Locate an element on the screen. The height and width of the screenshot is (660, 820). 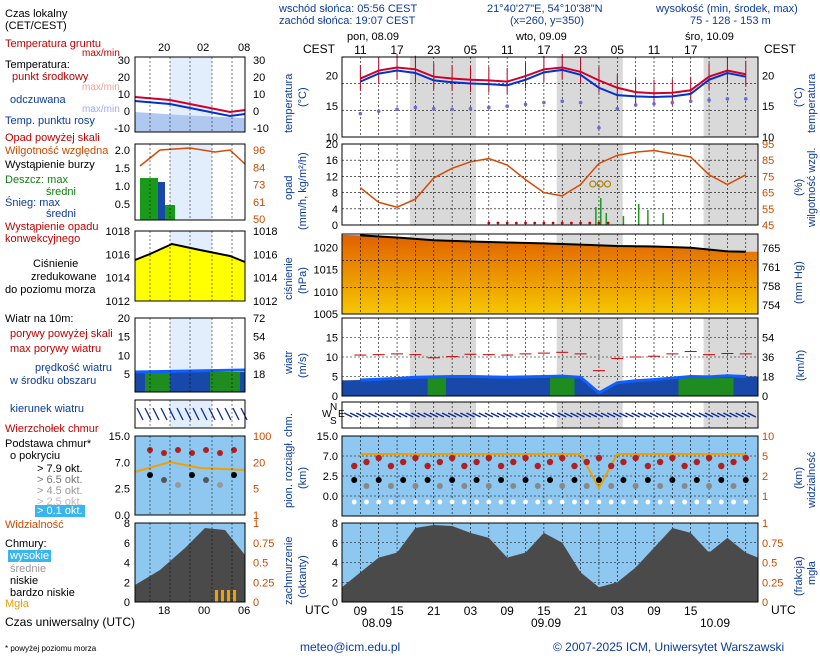
cloud-tick: 15.0 is located at coordinates (327, 437).